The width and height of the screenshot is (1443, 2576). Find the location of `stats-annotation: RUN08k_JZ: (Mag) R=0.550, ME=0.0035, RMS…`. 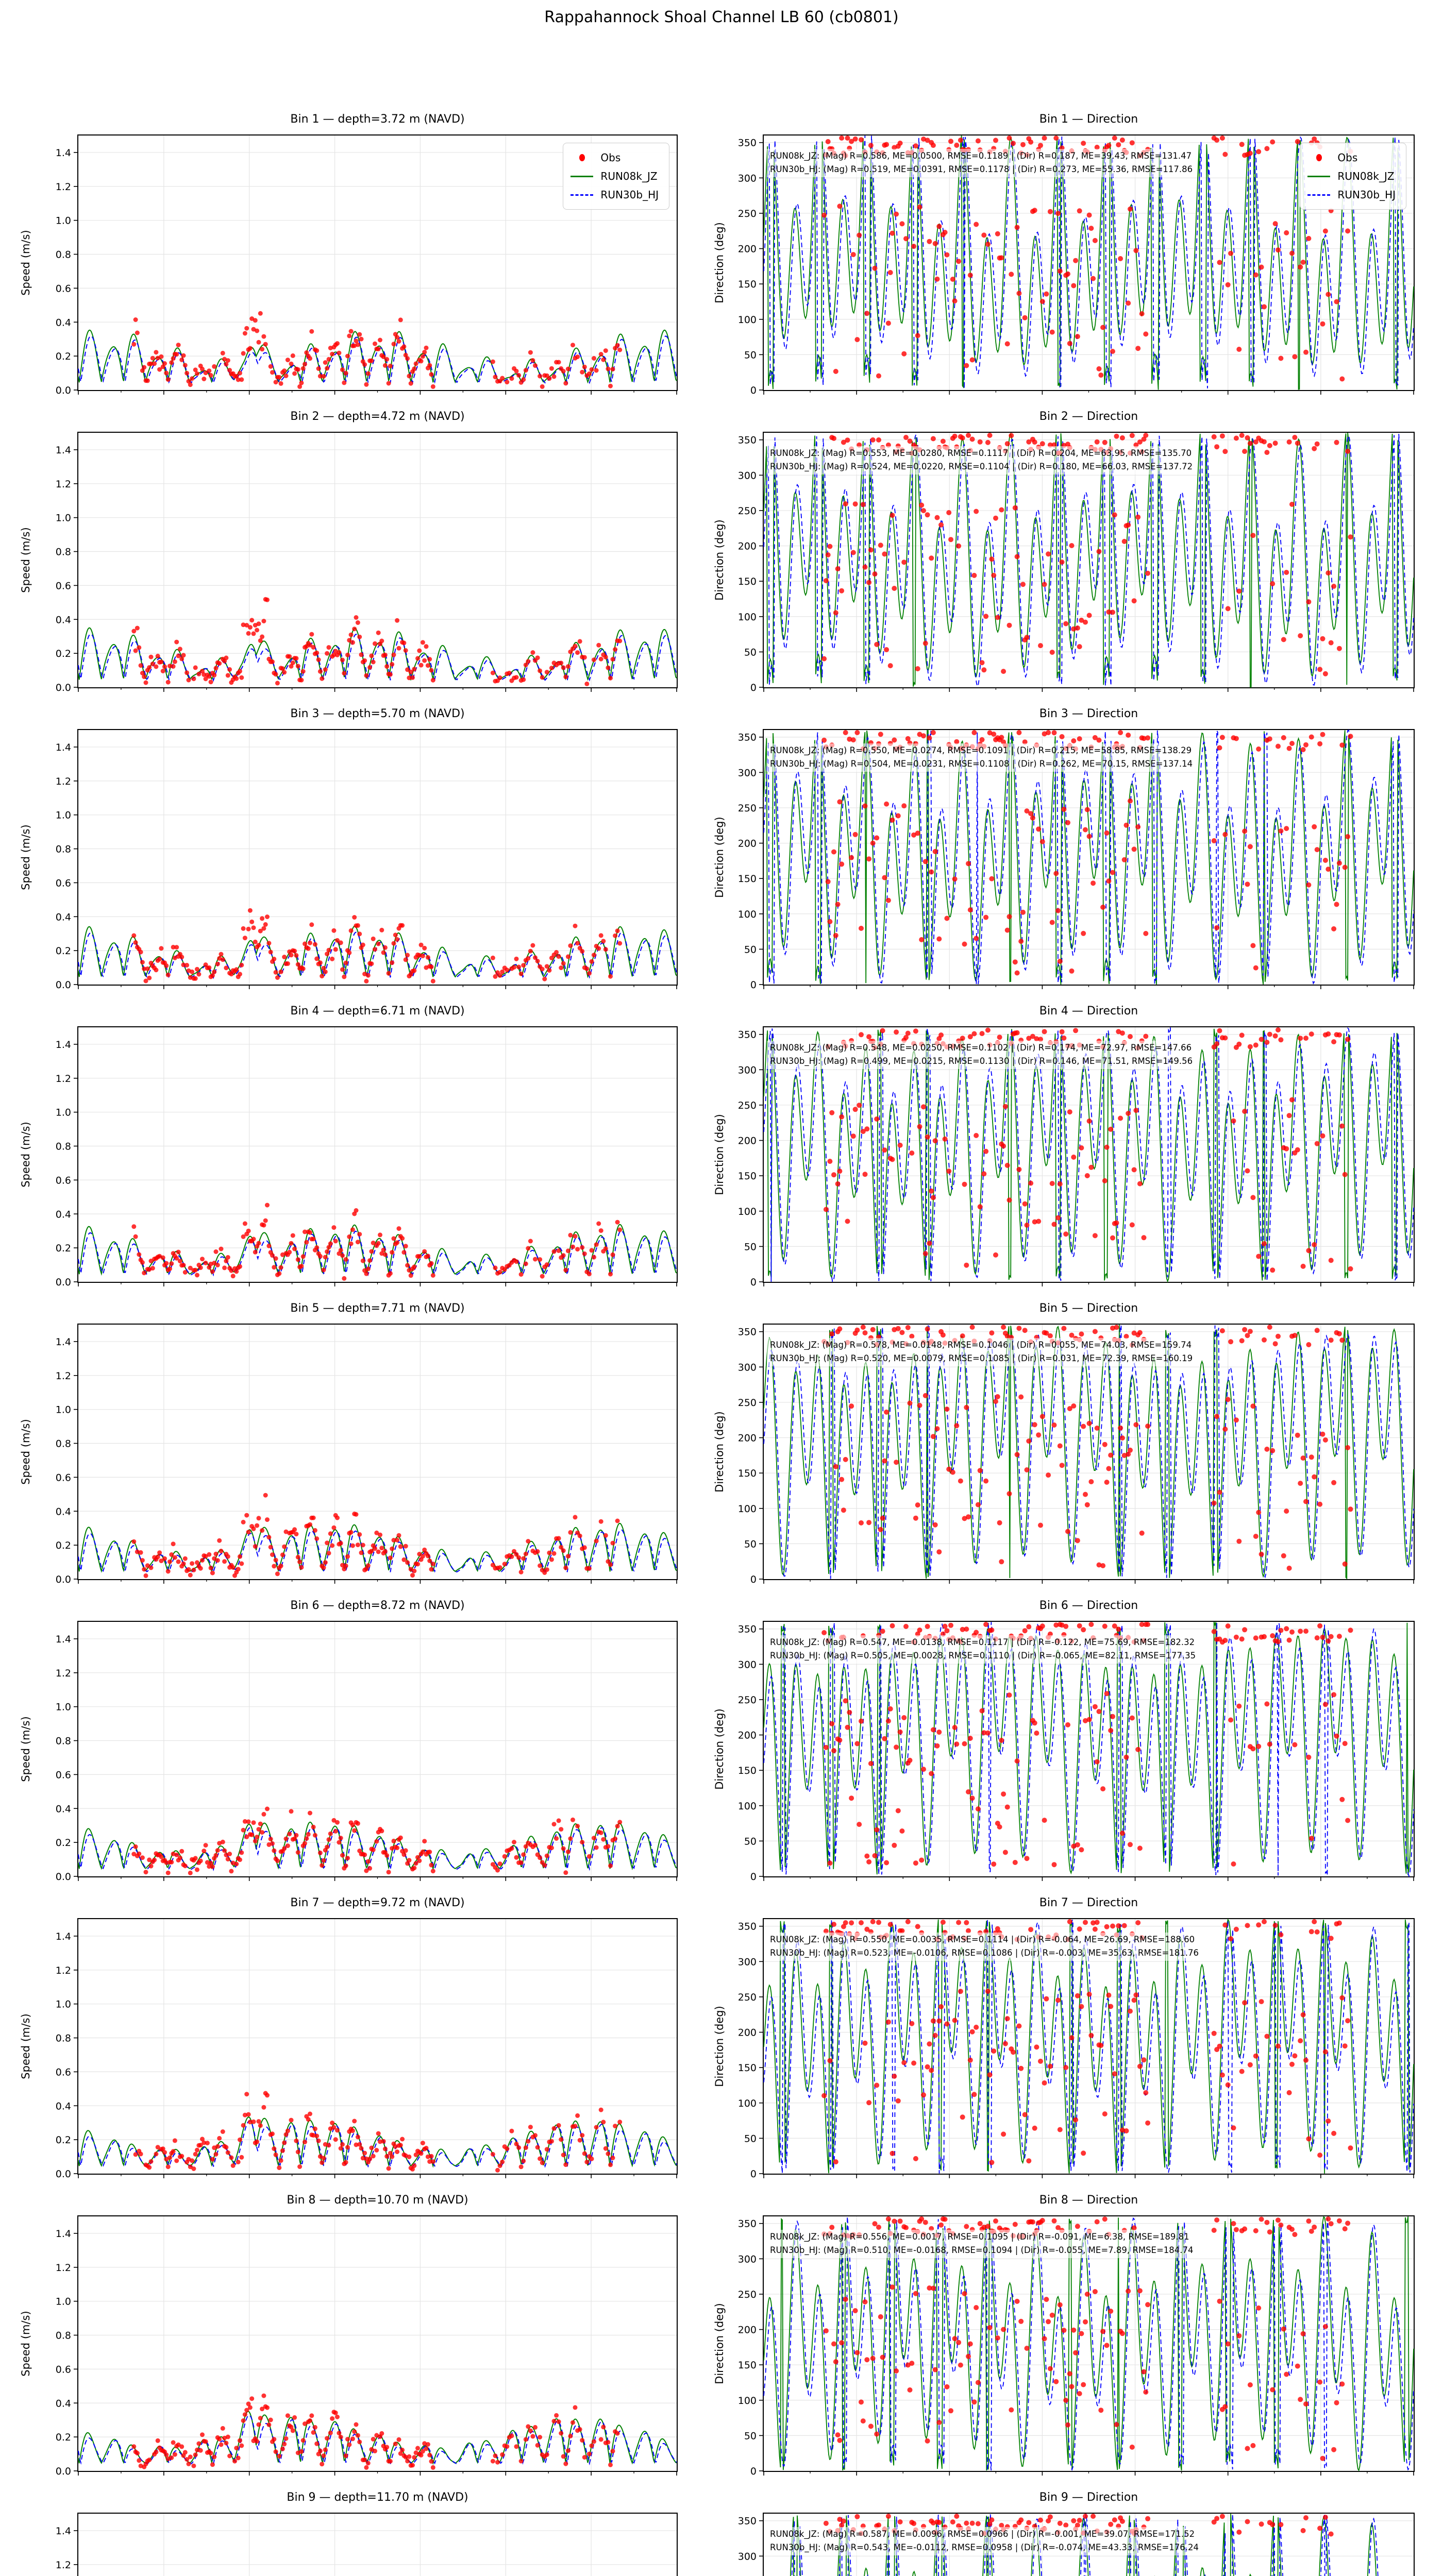

stats-annotation: RUN08k_JZ: (Mag) R=0.550, ME=0.0035, RMS… is located at coordinates (984, 1947).